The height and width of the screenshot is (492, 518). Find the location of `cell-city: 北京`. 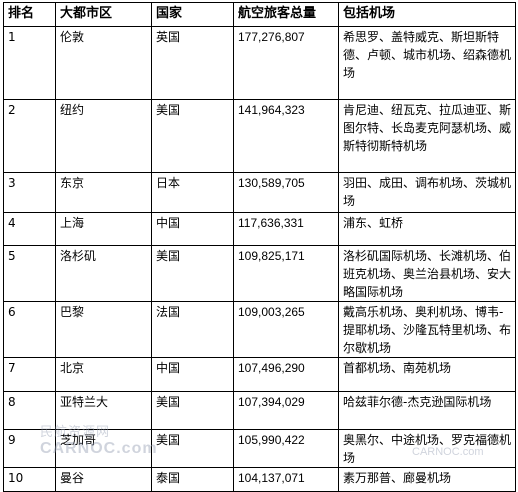

cell-city: 北京 is located at coordinates (103, 374).